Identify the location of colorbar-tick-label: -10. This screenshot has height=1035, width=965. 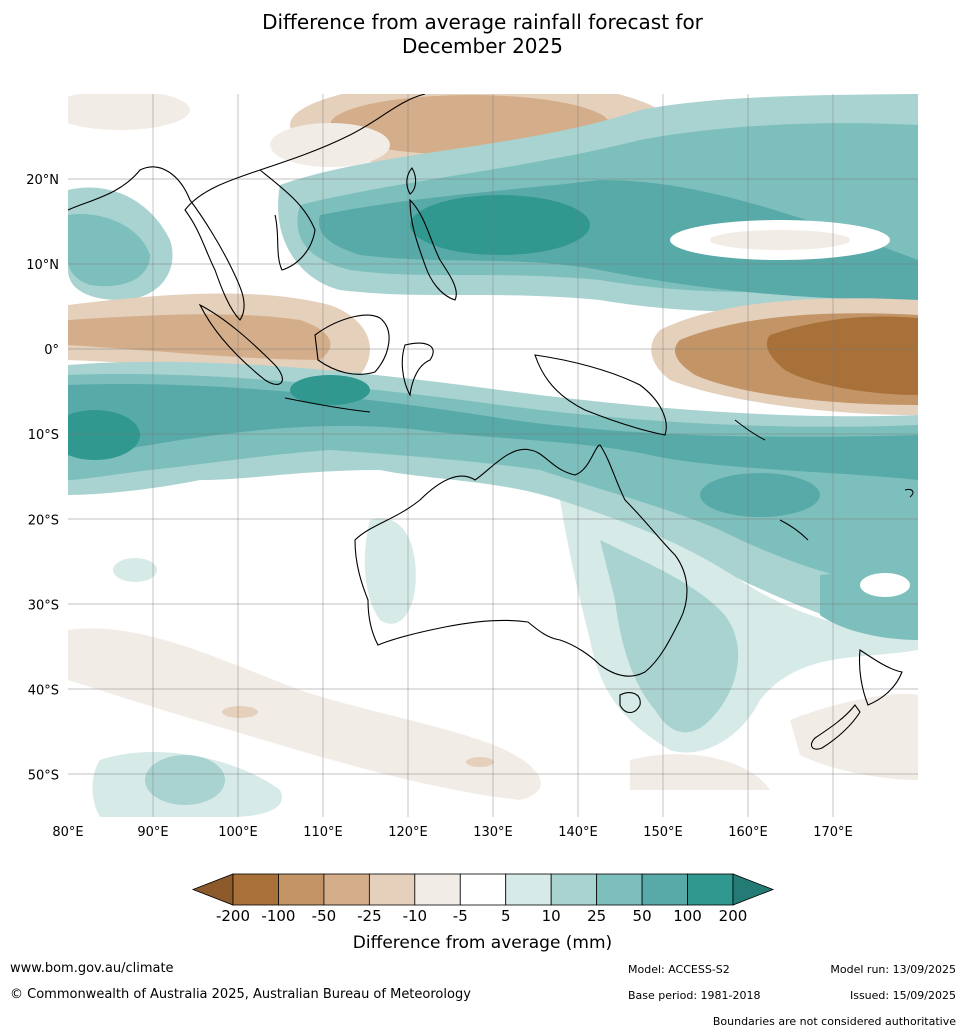
(415, 916).